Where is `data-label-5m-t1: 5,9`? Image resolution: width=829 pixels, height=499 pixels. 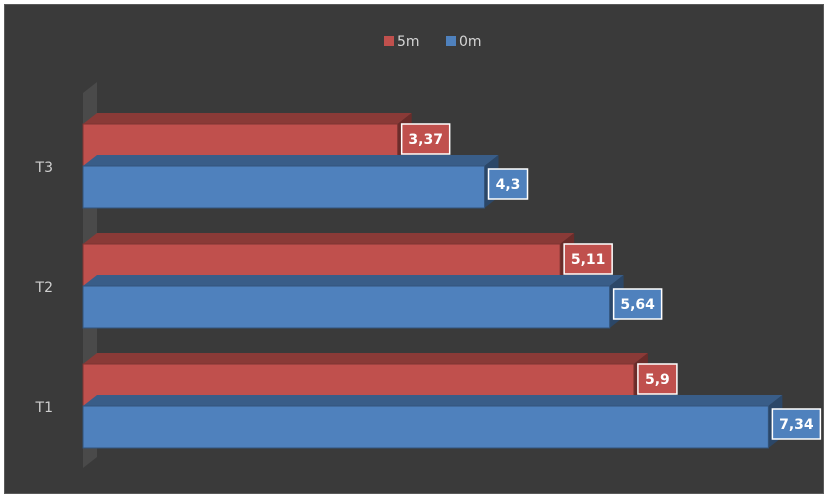
data-label-5m-t1: 5,9 is located at coordinates (657, 380).